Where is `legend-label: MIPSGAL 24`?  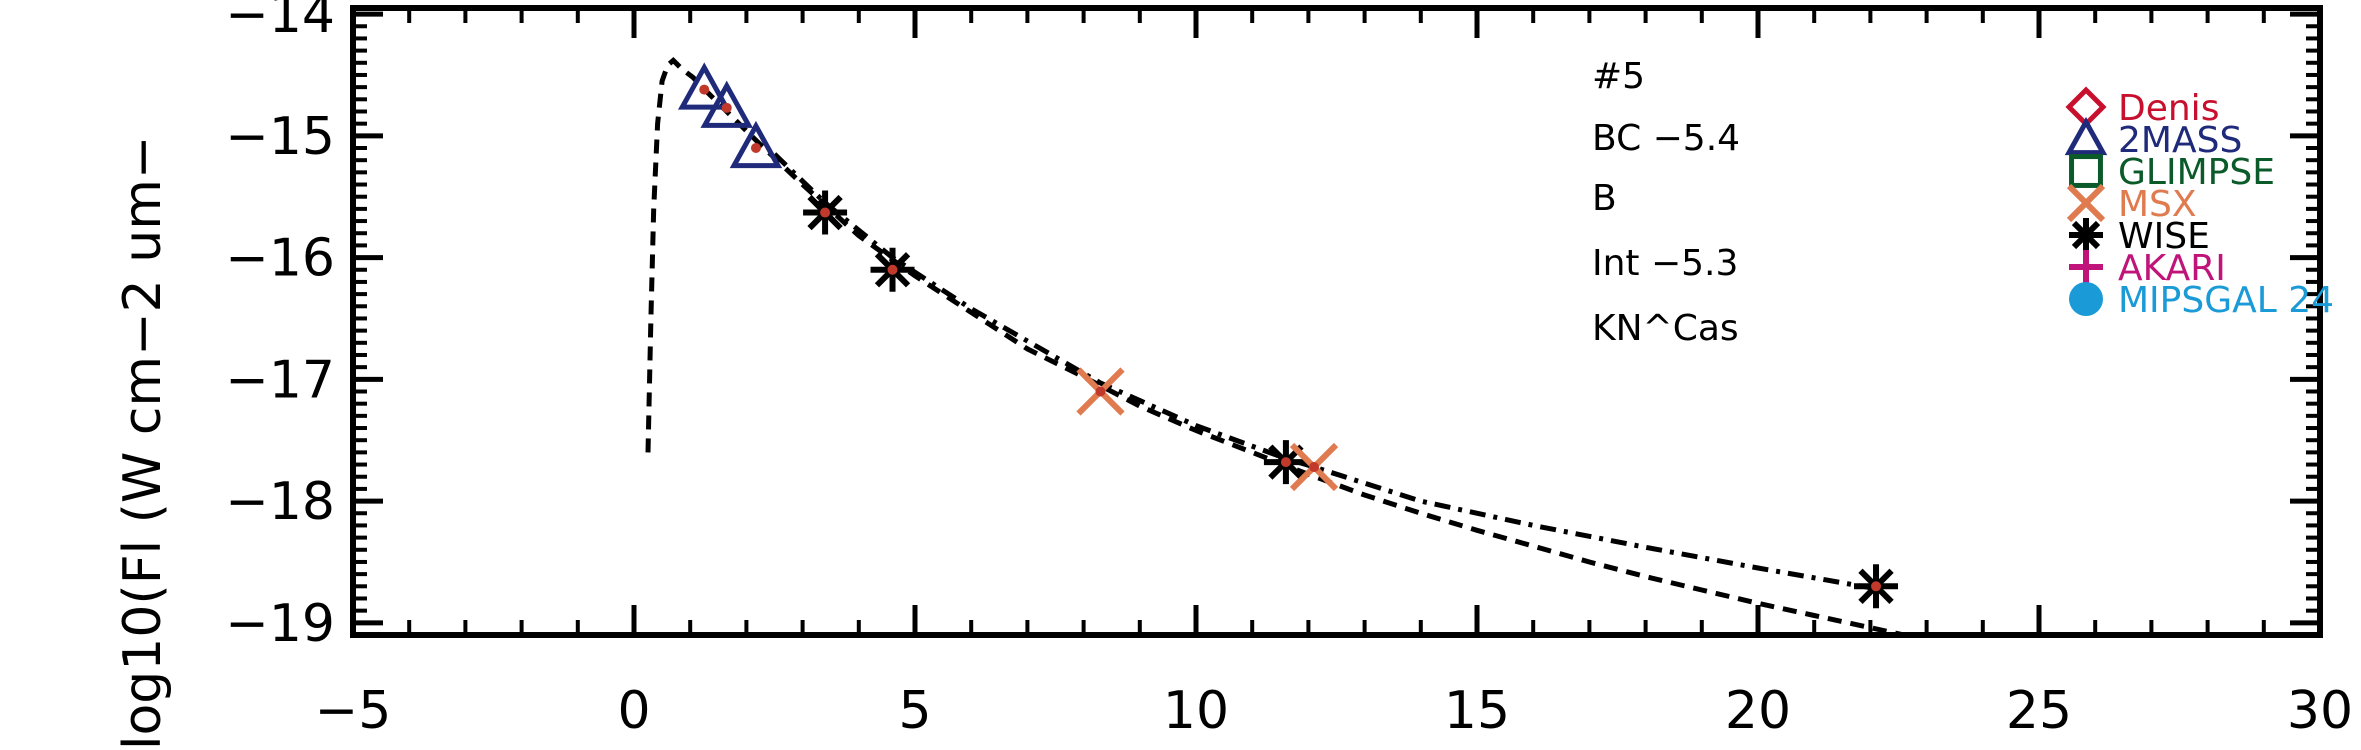 legend-label: MIPSGAL 24 is located at coordinates (2226, 300).